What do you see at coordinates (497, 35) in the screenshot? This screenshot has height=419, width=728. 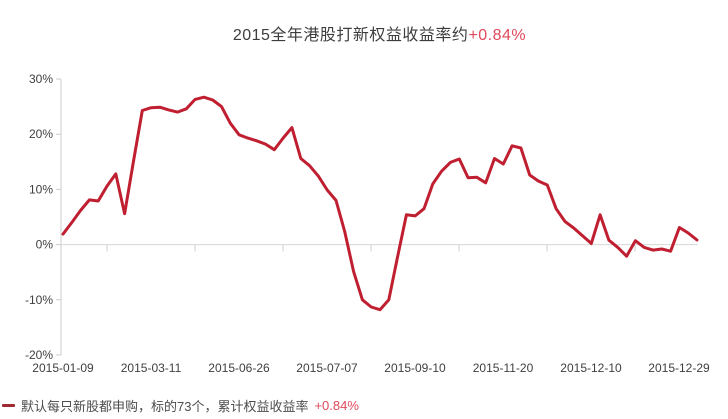 I see `chart-title-highlight: +0.84%` at bounding box center [497, 35].